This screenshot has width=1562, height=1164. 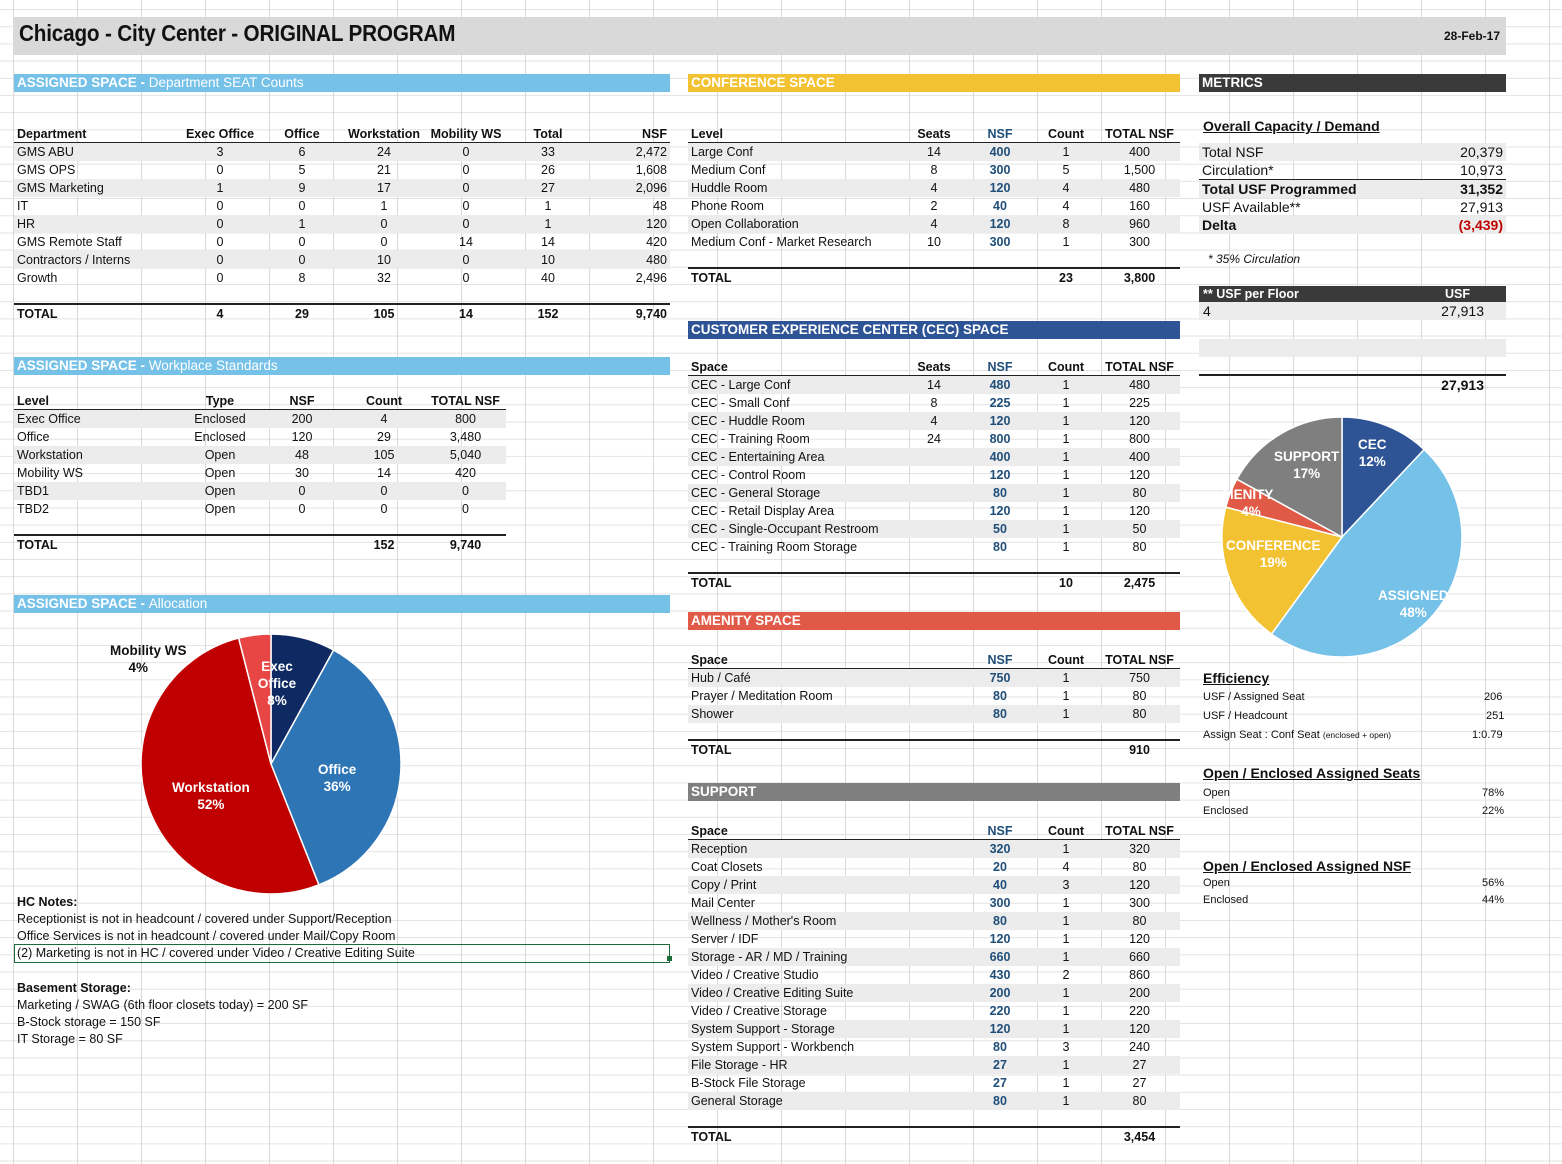 What do you see at coordinates (337, 786) in the screenshot?
I see `office-pct: 36%` at bounding box center [337, 786].